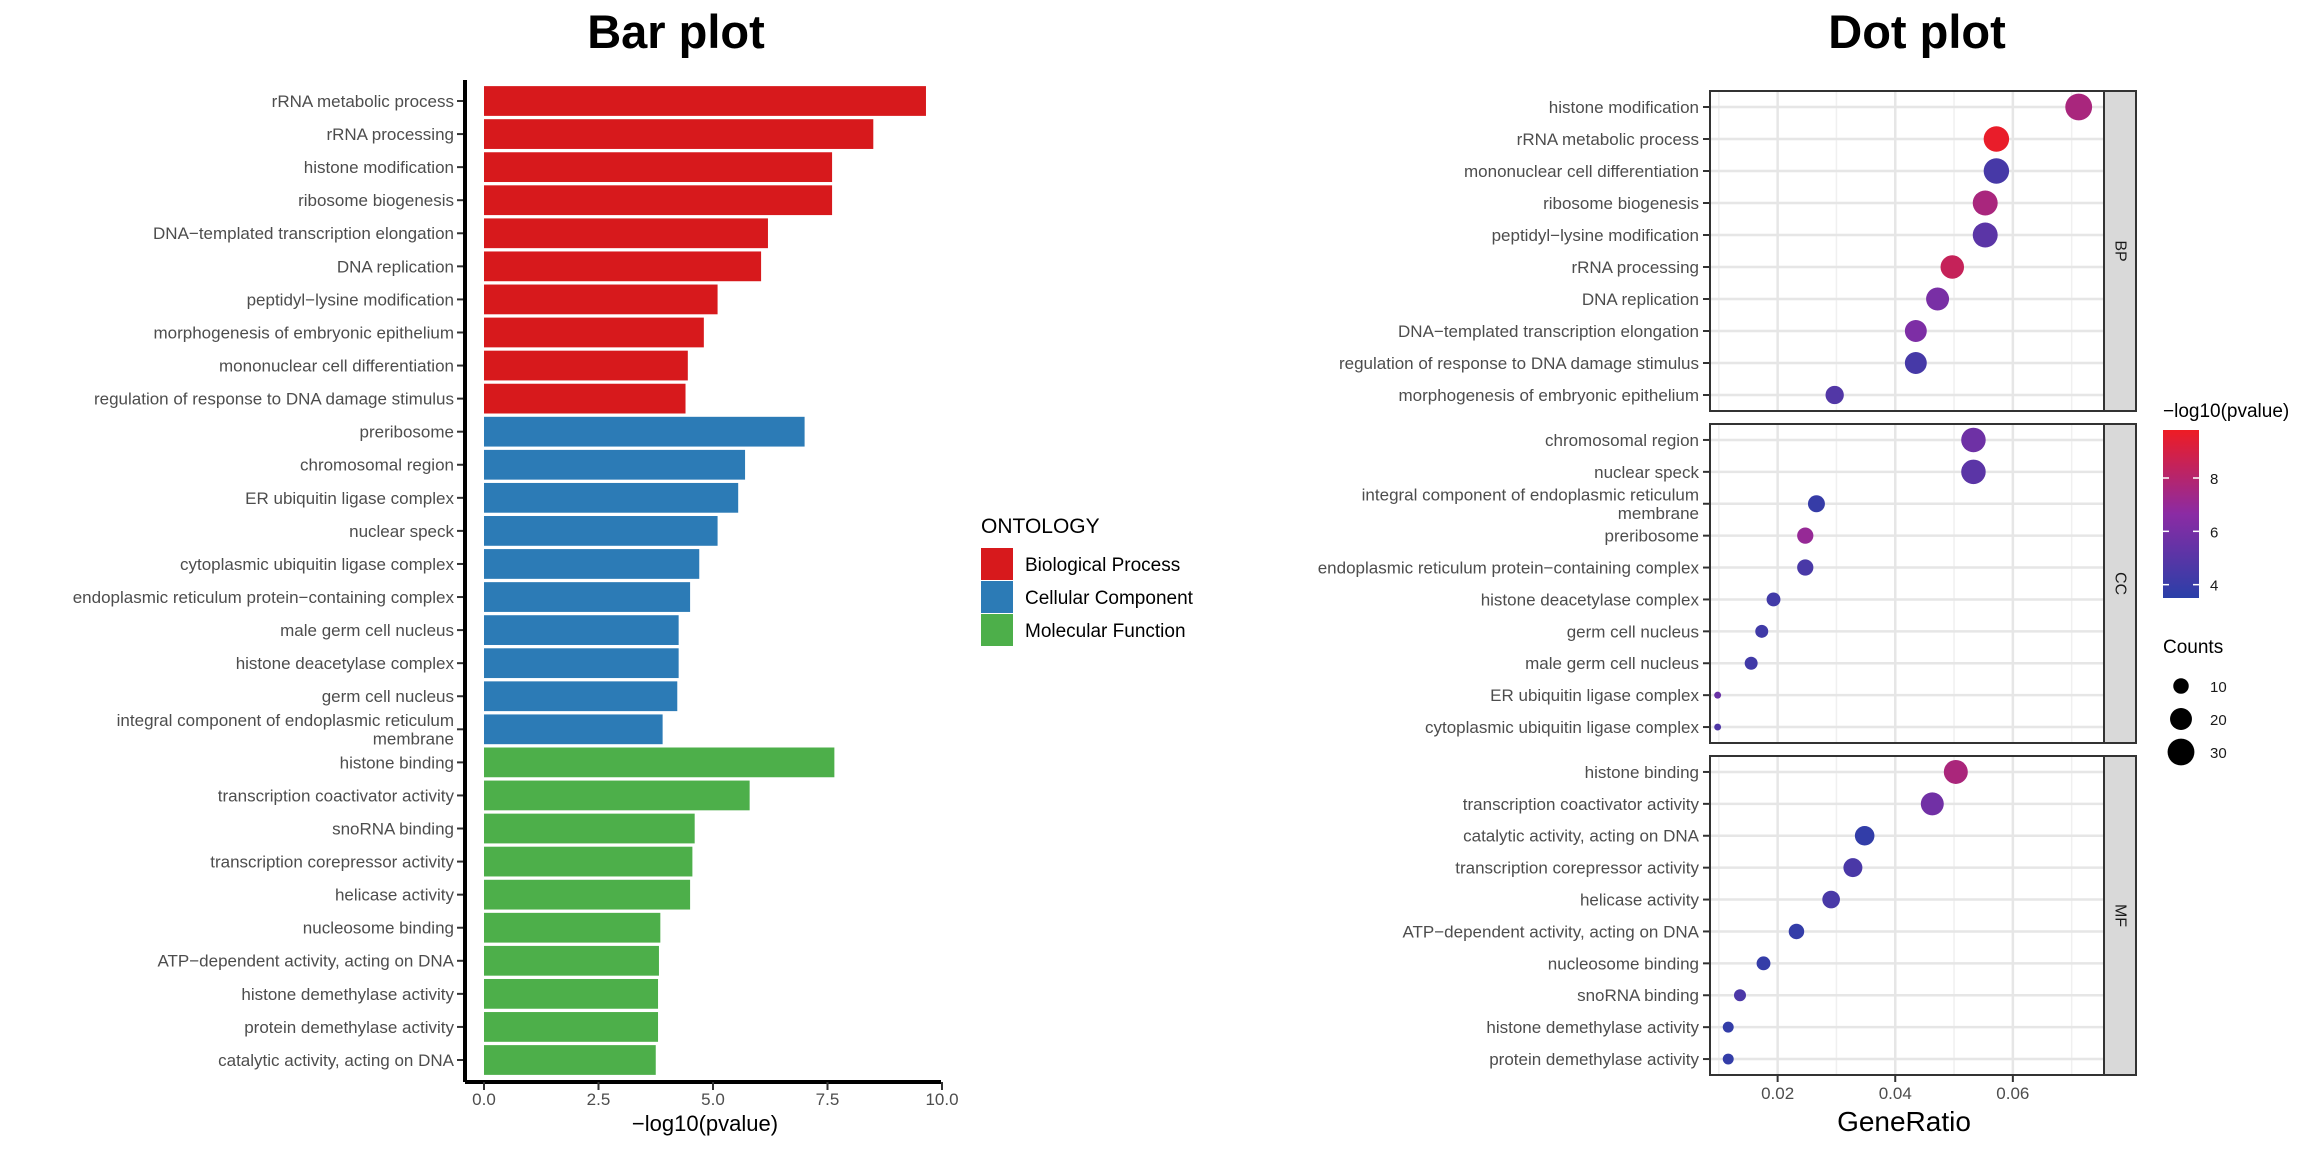  What do you see at coordinates (347, 994) in the screenshot?
I see `bar-category-label: histone demethylase activity` at bounding box center [347, 994].